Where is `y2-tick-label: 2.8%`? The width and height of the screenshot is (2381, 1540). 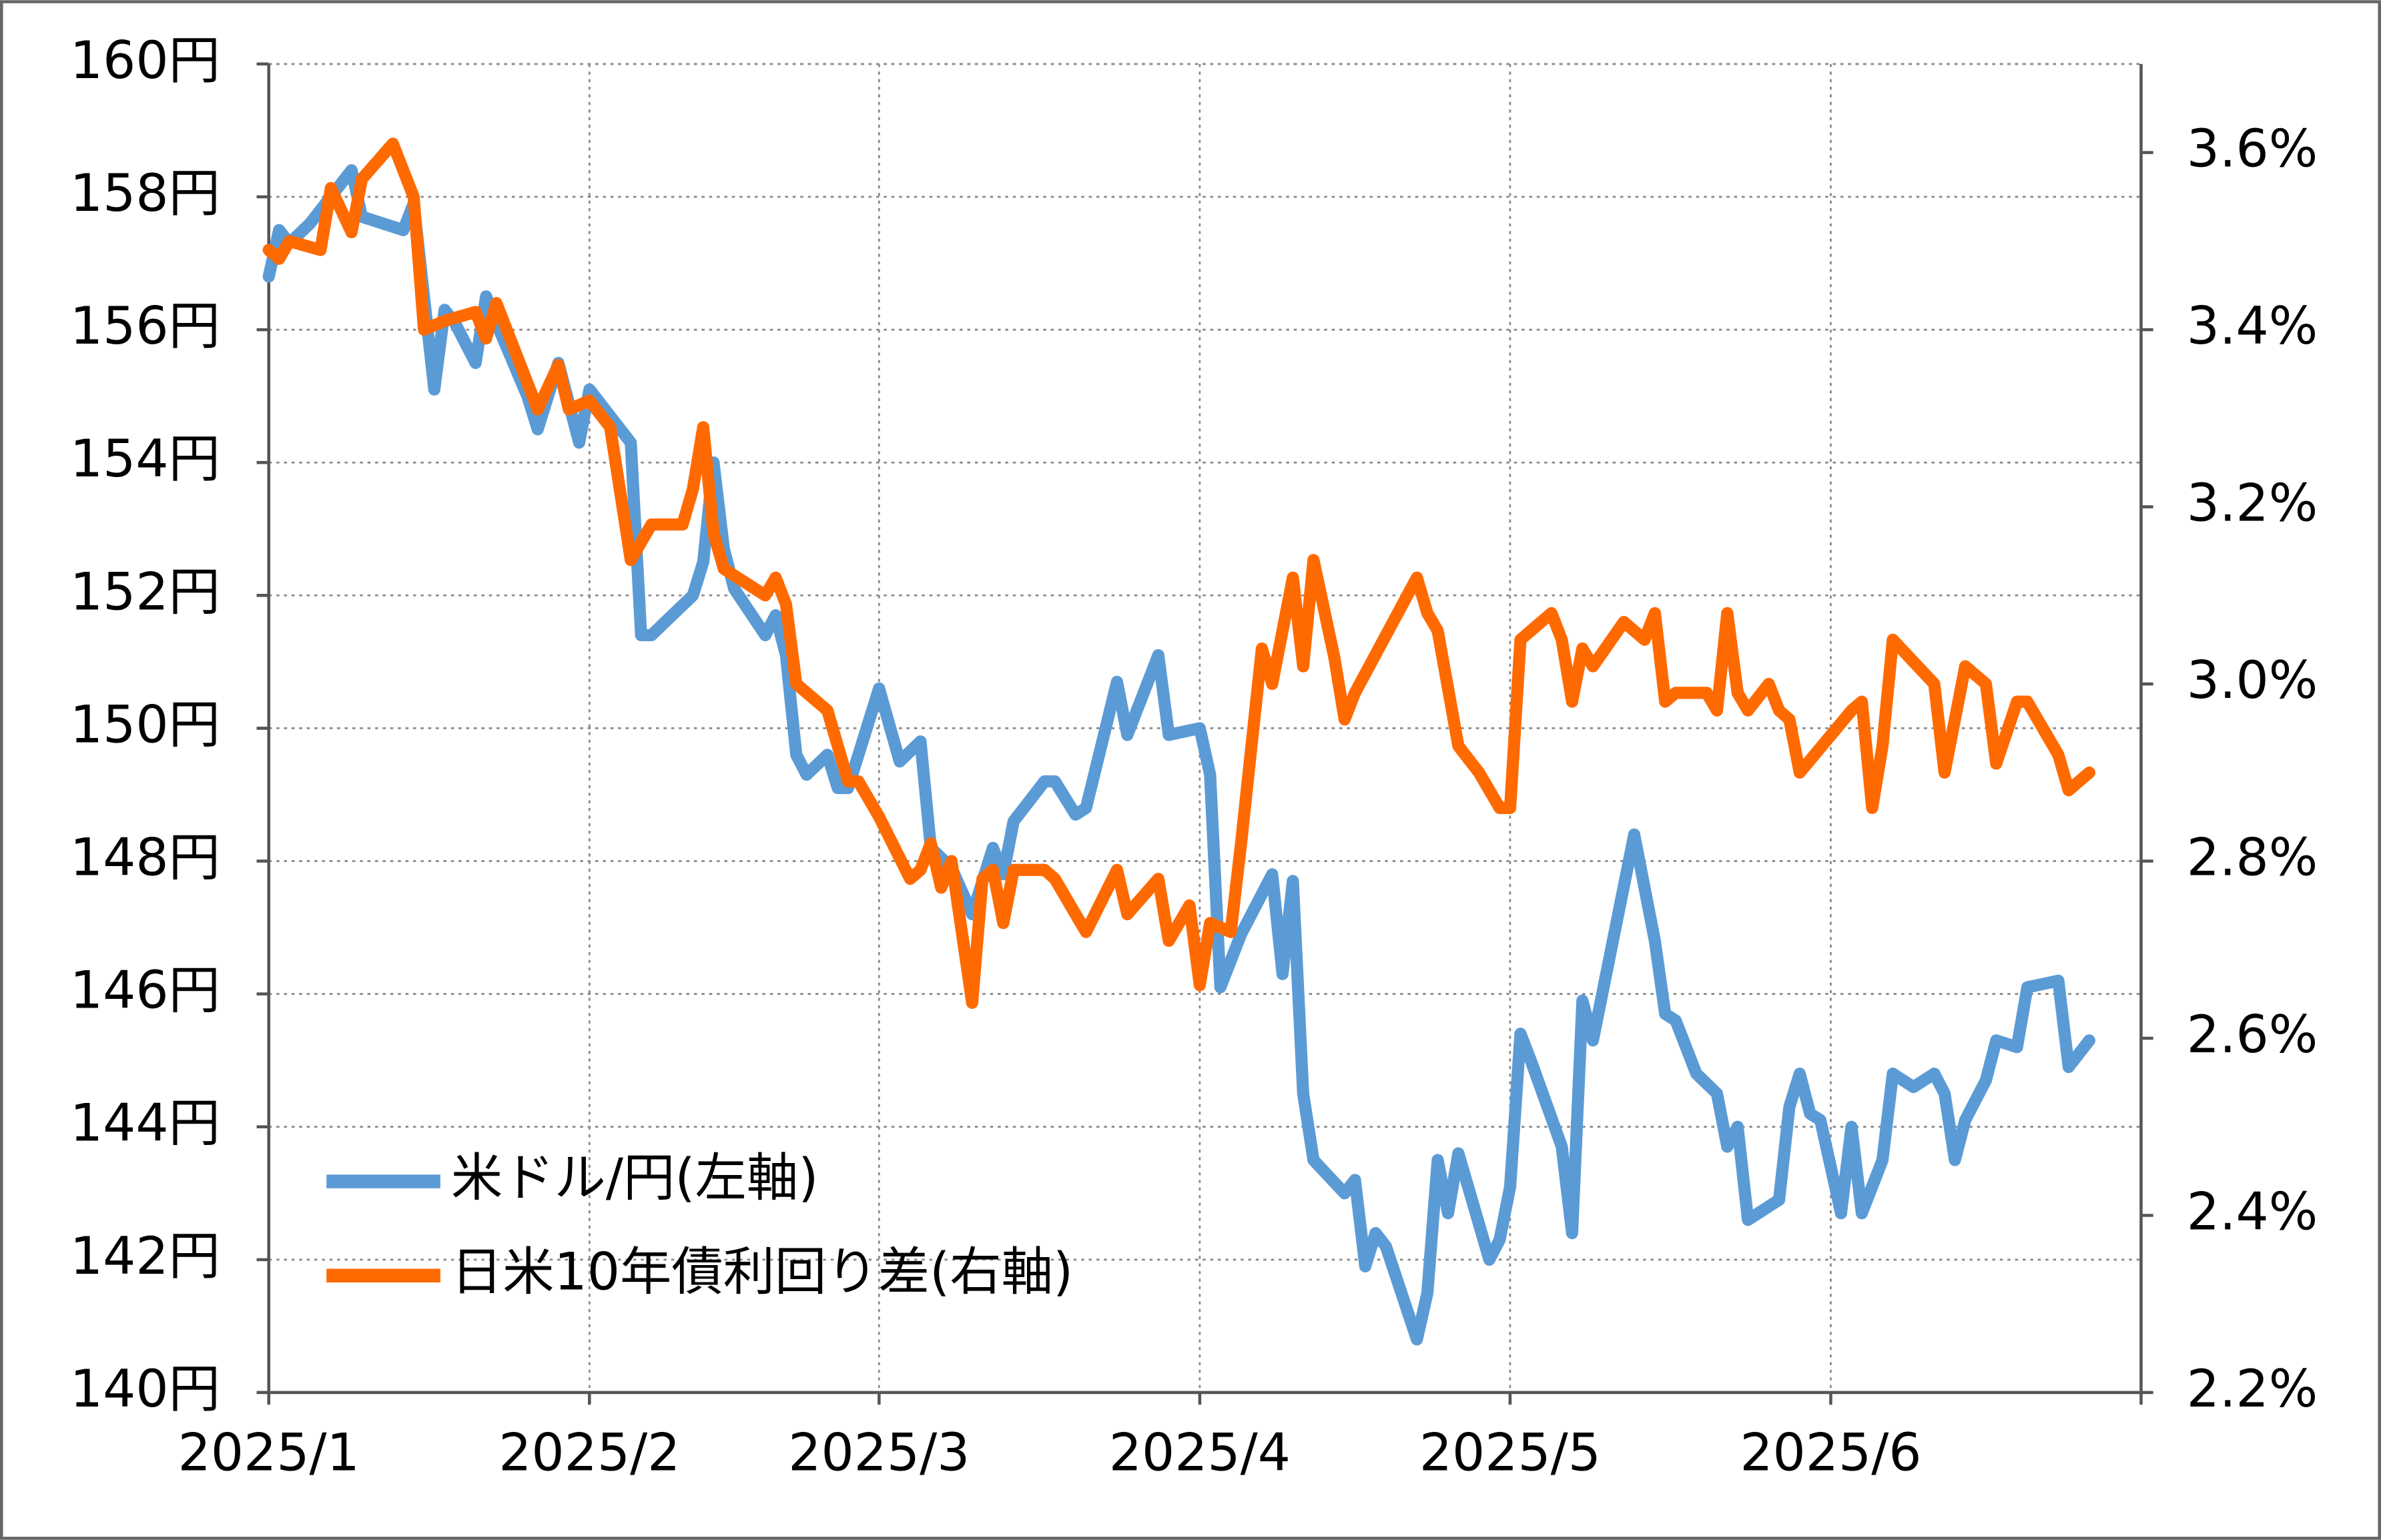 y2-tick-label: 2.8% is located at coordinates (2252, 858).